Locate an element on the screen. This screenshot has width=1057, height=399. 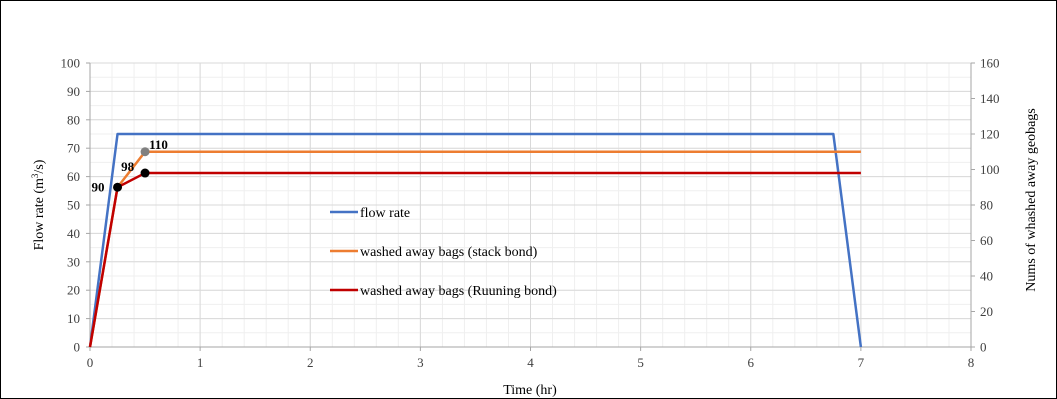
y-right-tick-label: 100 is located at coordinates (990, 169).